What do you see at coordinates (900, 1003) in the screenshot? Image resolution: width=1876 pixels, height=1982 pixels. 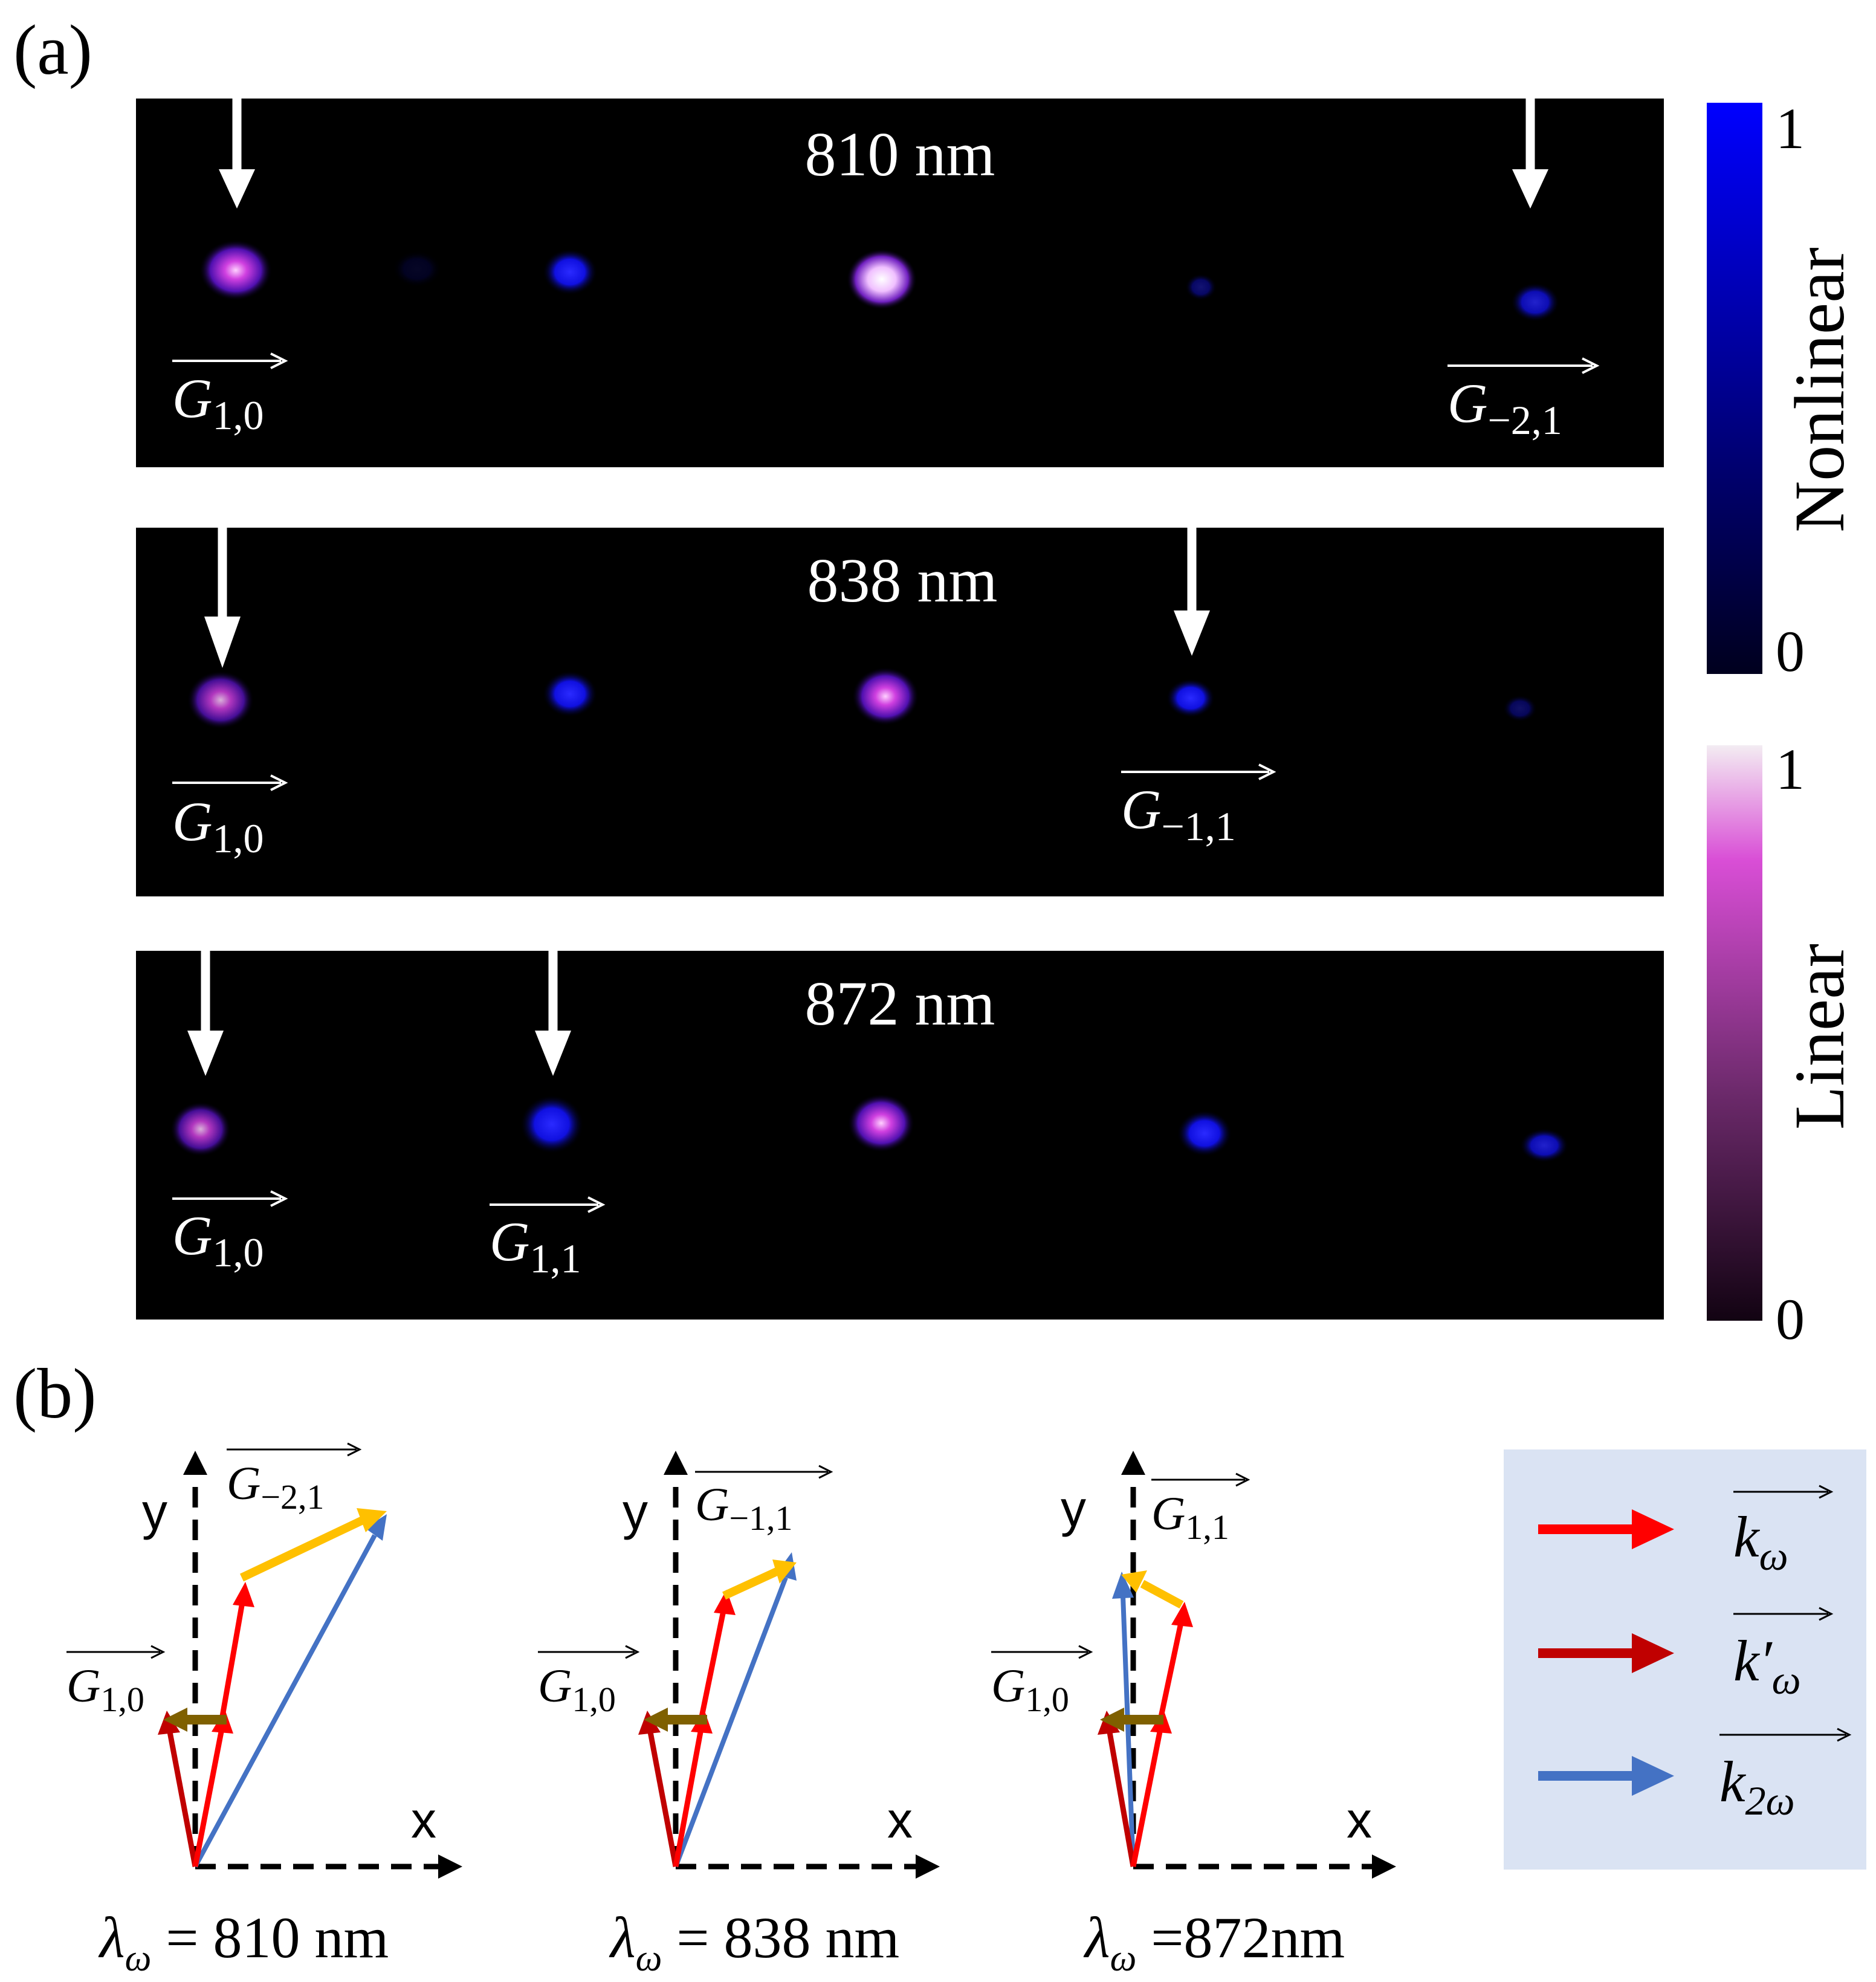 I see `wavelength-label: 872 nm` at bounding box center [900, 1003].